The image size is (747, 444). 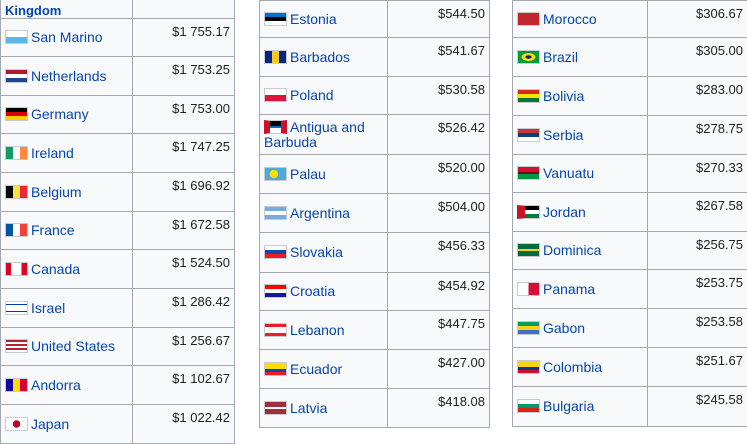 What do you see at coordinates (697, 57) in the screenshot?
I see `wage-value: $305.00` at bounding box center [697, 57].